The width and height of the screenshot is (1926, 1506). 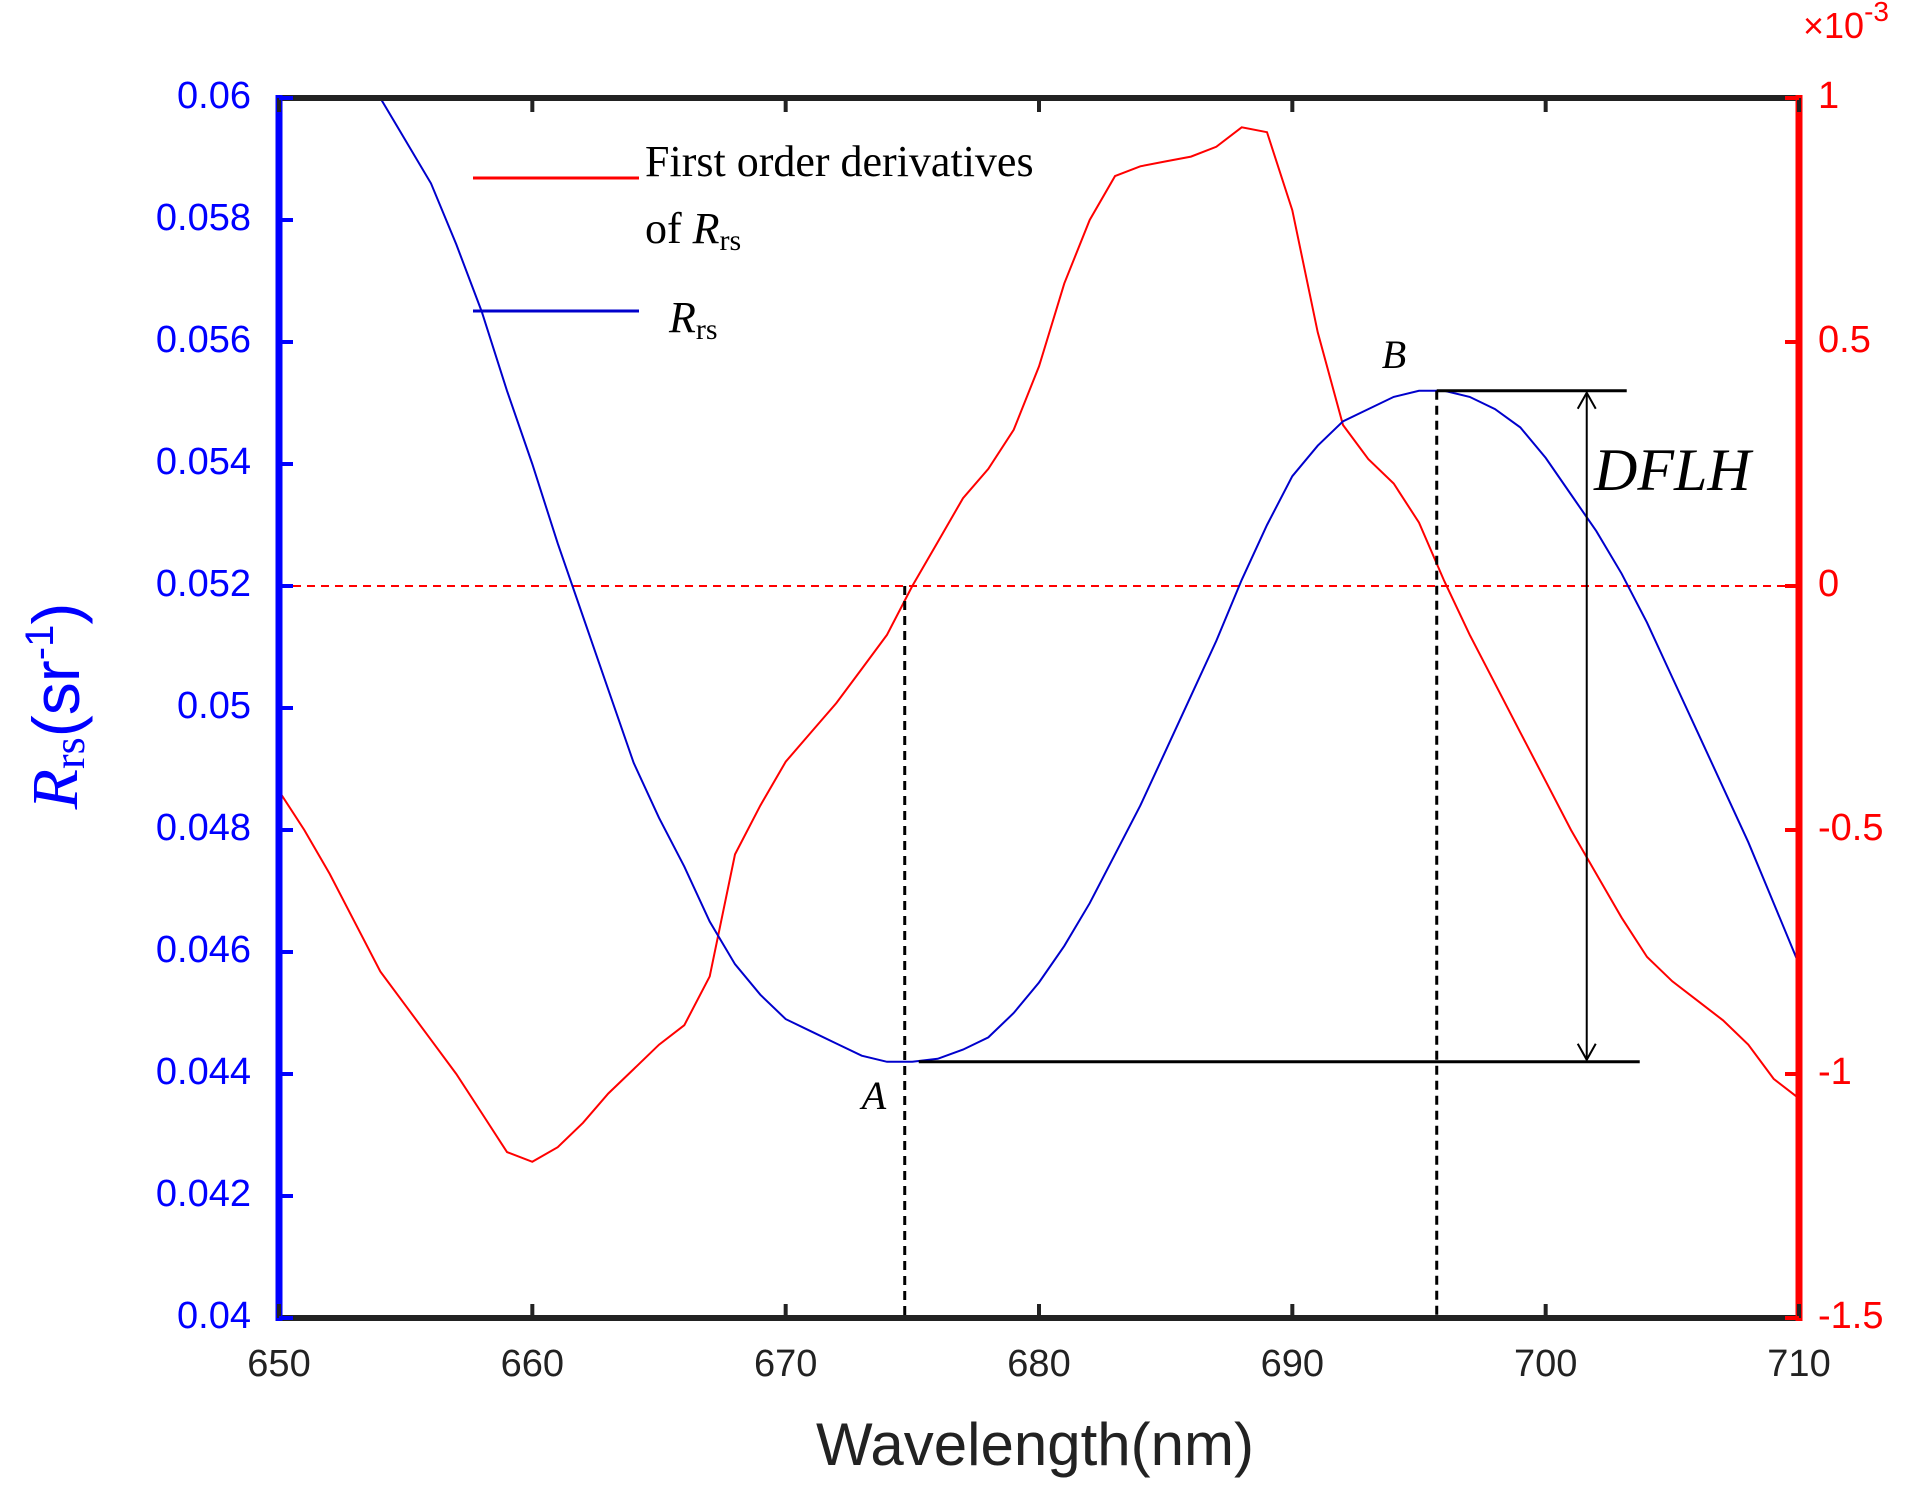 What do you see at coordinates (1394, 354) in the screenshot?
I see `point-label: B` at bounding box center [1394, 354].